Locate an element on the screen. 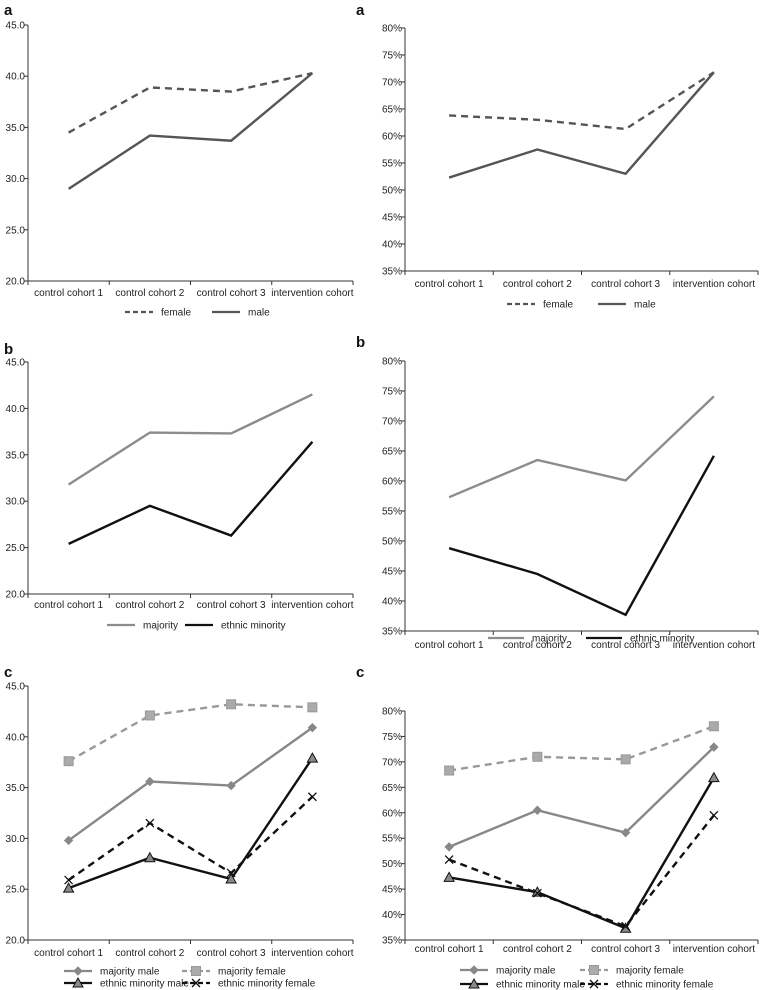 The image size is (760, 990). series-female is located at coordinates (190, 102).